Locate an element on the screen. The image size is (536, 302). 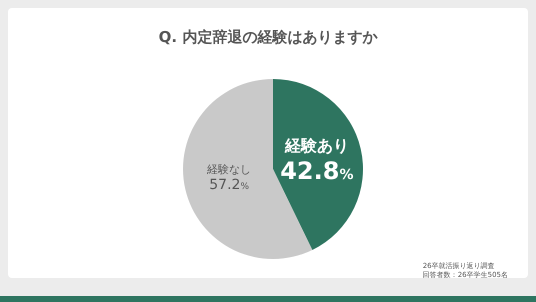
slice-label: 経験なし is located at coordinates (229, 169).